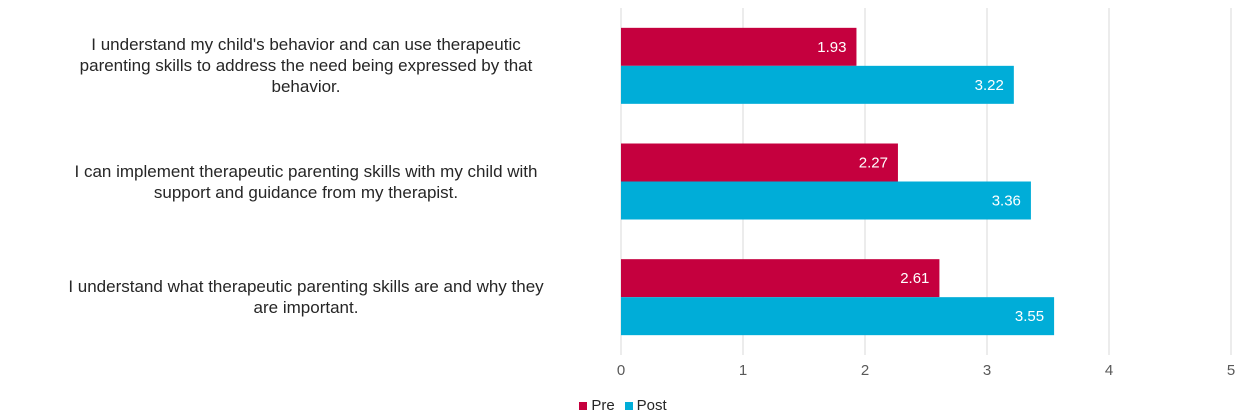 This screenshot has width=1246, height=417. Describe the element at coordinates (628, 405) in the screenshot. I see `legend-swatch-post` at that location.